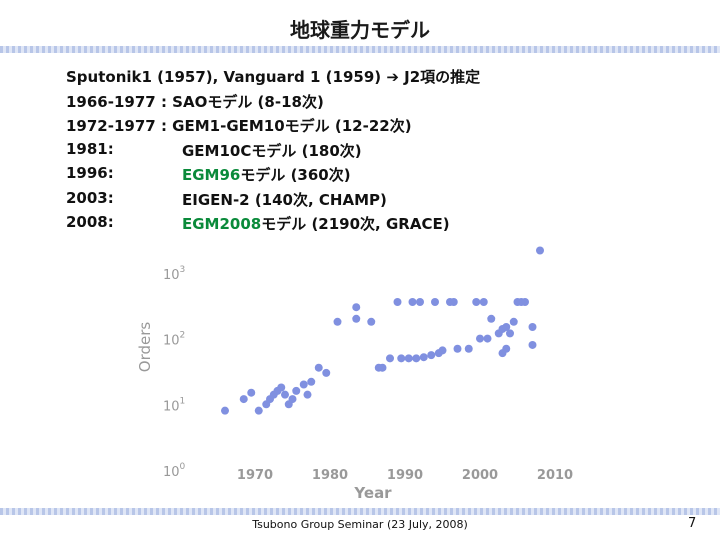 This screenshot has height=540, width=720. What do you see at coordinates (360, 49) in the screenshot?
I see `top-decorative-band` at bounding box center [360, 49].